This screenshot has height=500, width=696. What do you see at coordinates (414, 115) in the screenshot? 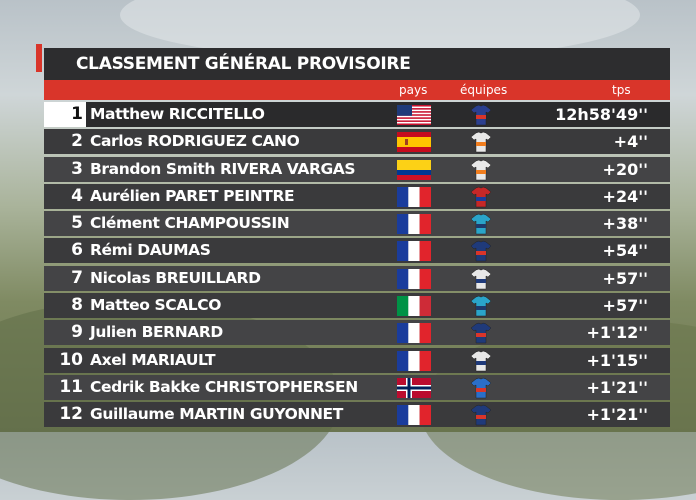
I see `us-flag-icon` at bounding box center [414, 115].